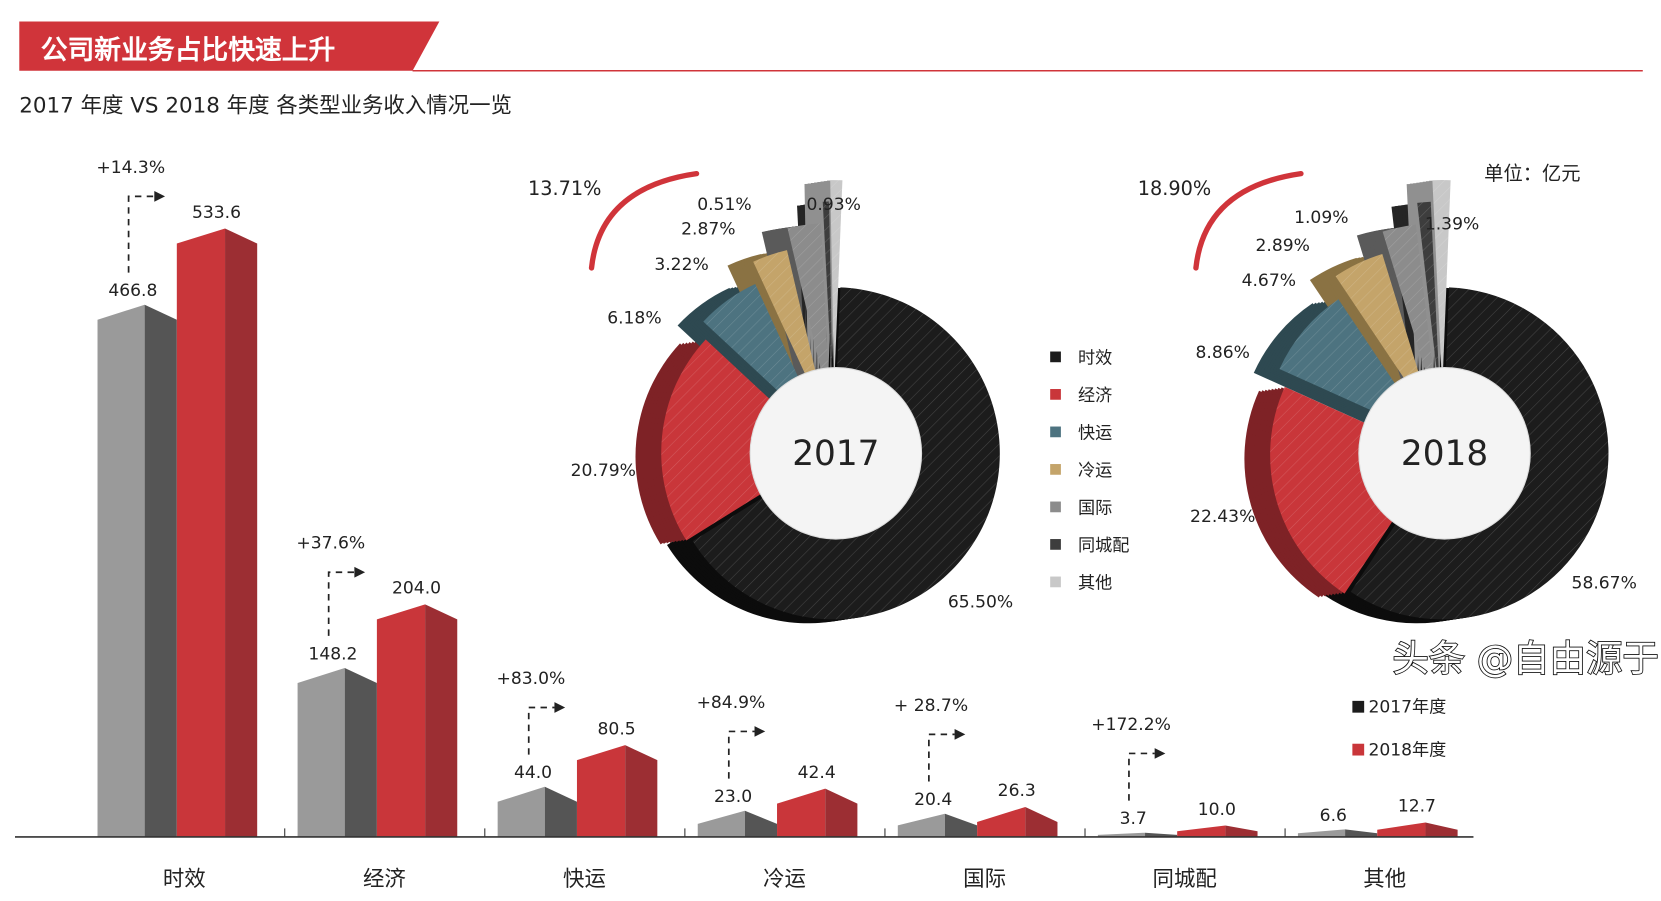 Image resolution: width=1661 pixels, height=901 pixels. I want to click on category-label: 经济, so click(384, 879).